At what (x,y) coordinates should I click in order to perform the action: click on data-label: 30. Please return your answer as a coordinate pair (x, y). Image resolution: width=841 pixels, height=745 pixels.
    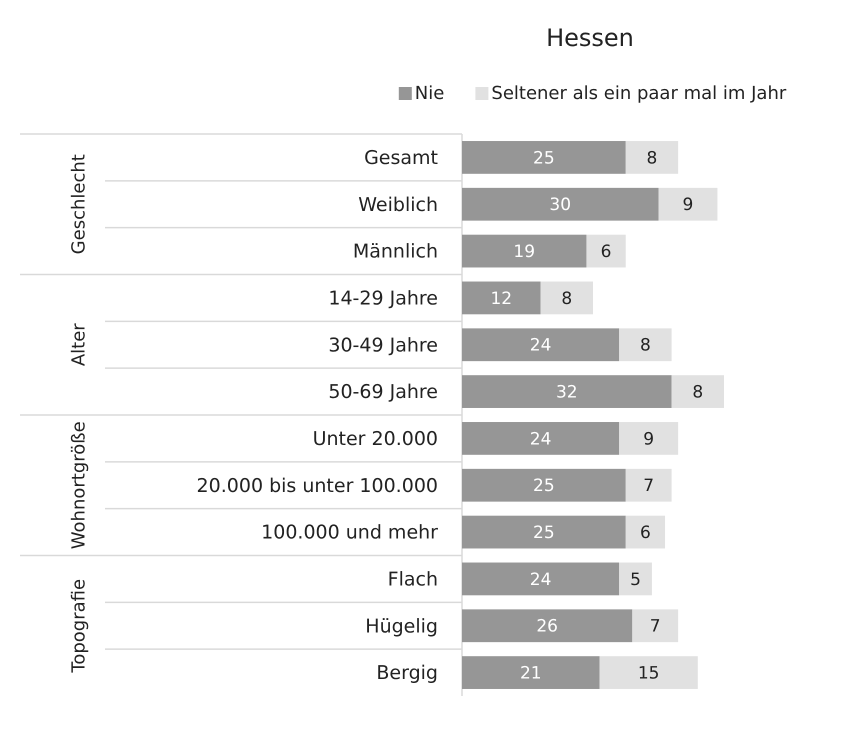
    Looking at the image, I should click on (560, 205).